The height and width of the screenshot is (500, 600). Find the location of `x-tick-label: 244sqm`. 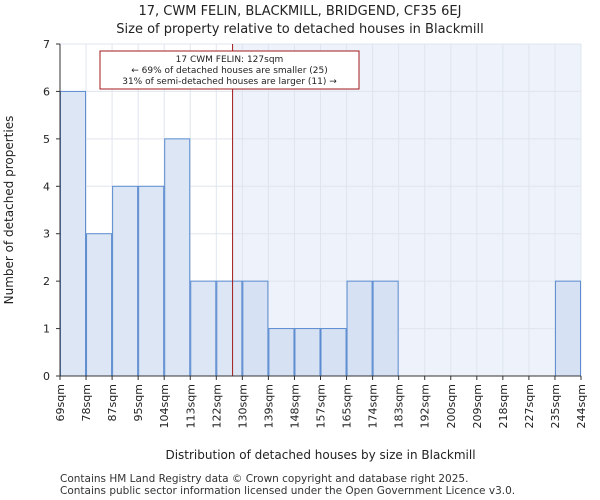

x-tick-label: 244sqm is located at coordinates (581, 406).